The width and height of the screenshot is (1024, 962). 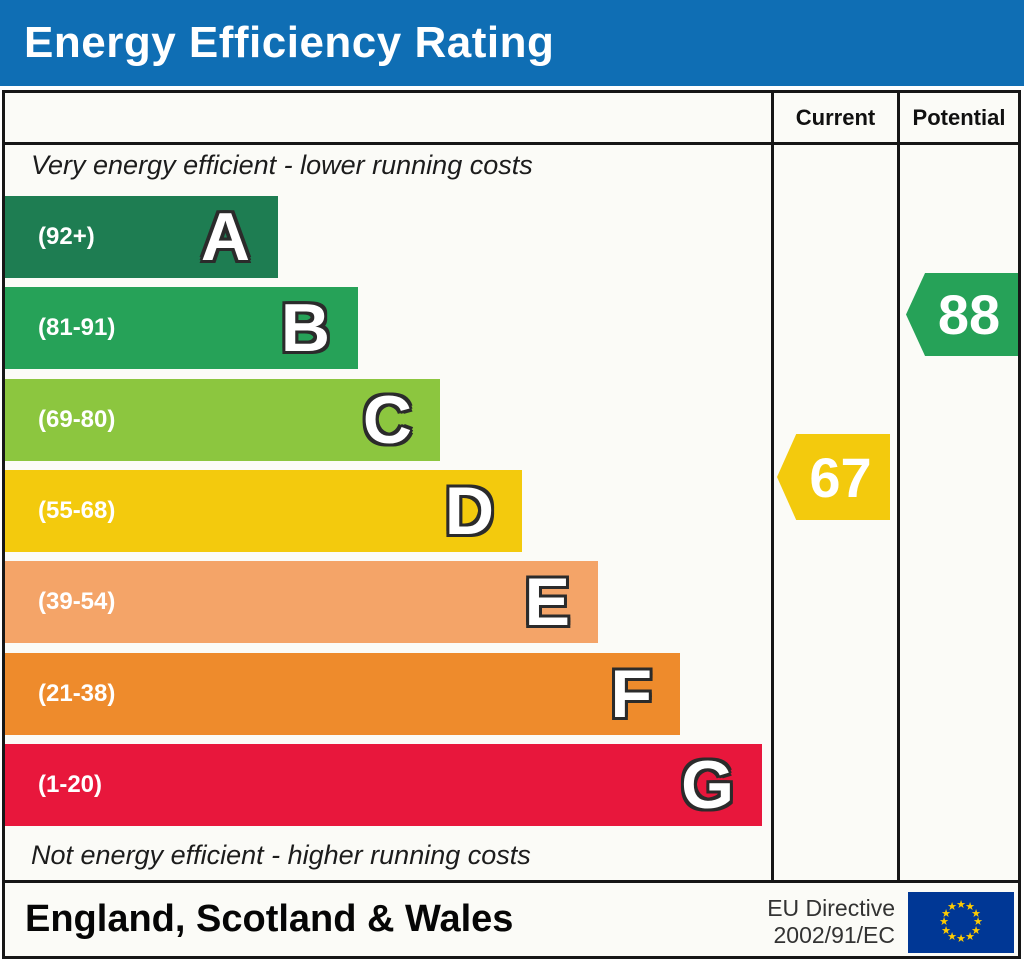 What do you see at coordinates (77, 327) in the screenshot?
I see `band-b-range: (81-91)` at bounding box center [77, 327].